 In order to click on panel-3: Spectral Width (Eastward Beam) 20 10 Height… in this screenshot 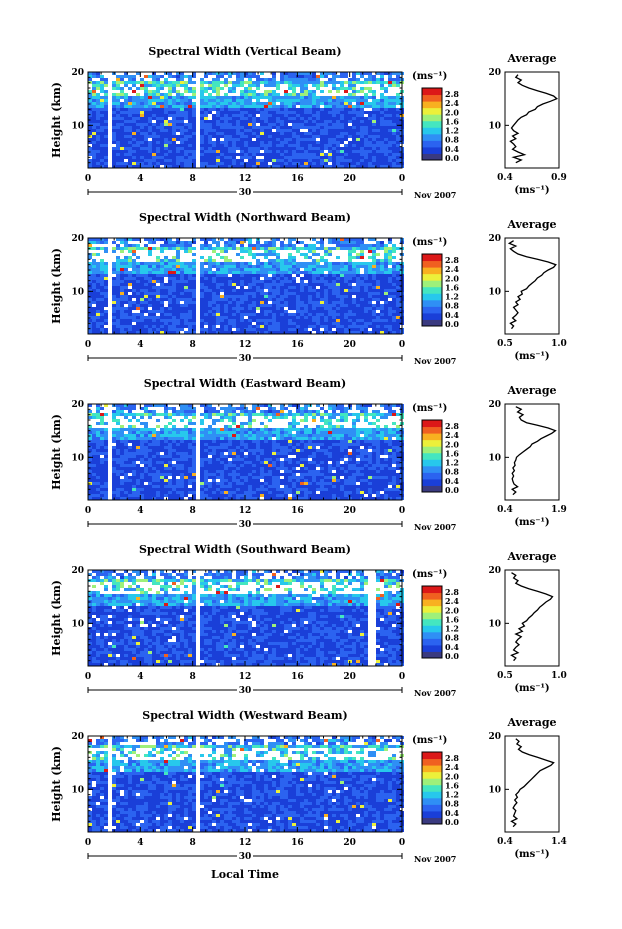, I will do `click(308, 454)`.